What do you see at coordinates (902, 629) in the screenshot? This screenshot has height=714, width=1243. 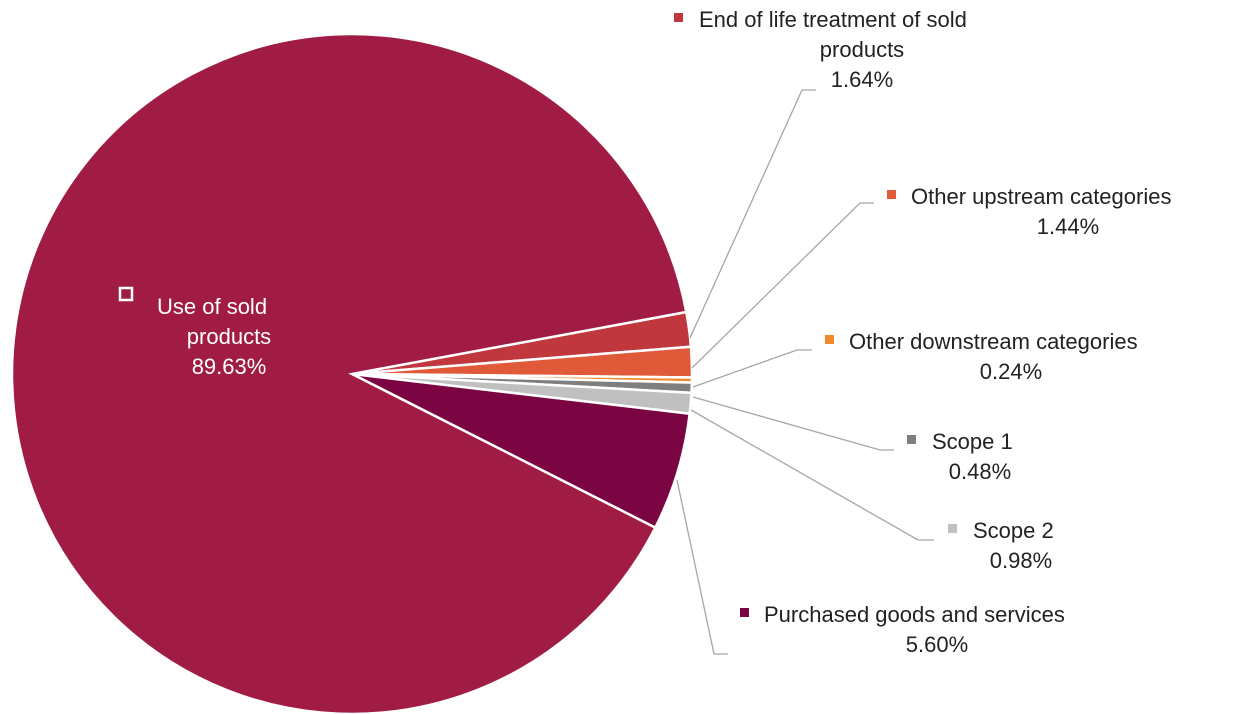 I see `label-purchased-goods: Purchased goods and services 5.60%` at bounding box center [902, 629].